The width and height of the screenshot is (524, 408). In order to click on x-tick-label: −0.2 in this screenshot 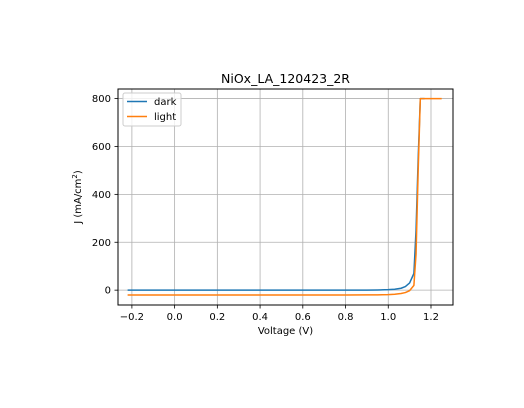, I will do `click(132, 317)`.